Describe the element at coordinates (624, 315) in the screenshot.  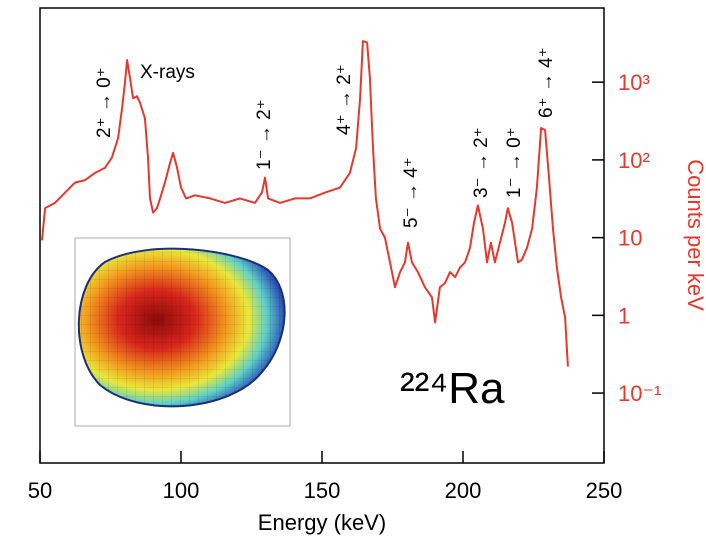
I see `y-tick-label: 1` at that location.